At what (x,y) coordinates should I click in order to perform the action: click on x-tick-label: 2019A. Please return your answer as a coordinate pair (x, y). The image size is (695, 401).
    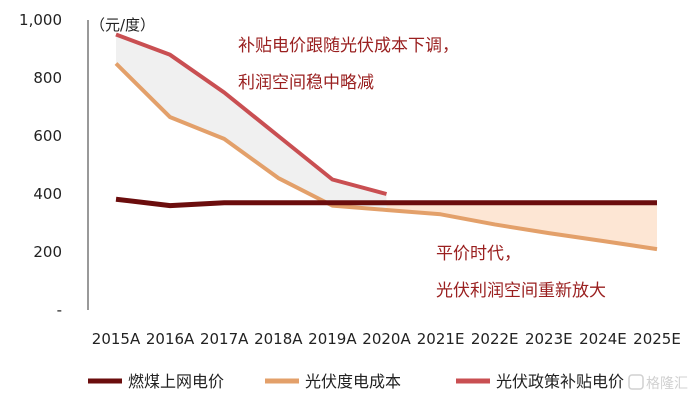
    Looking at the image, I should click on (332, 339).